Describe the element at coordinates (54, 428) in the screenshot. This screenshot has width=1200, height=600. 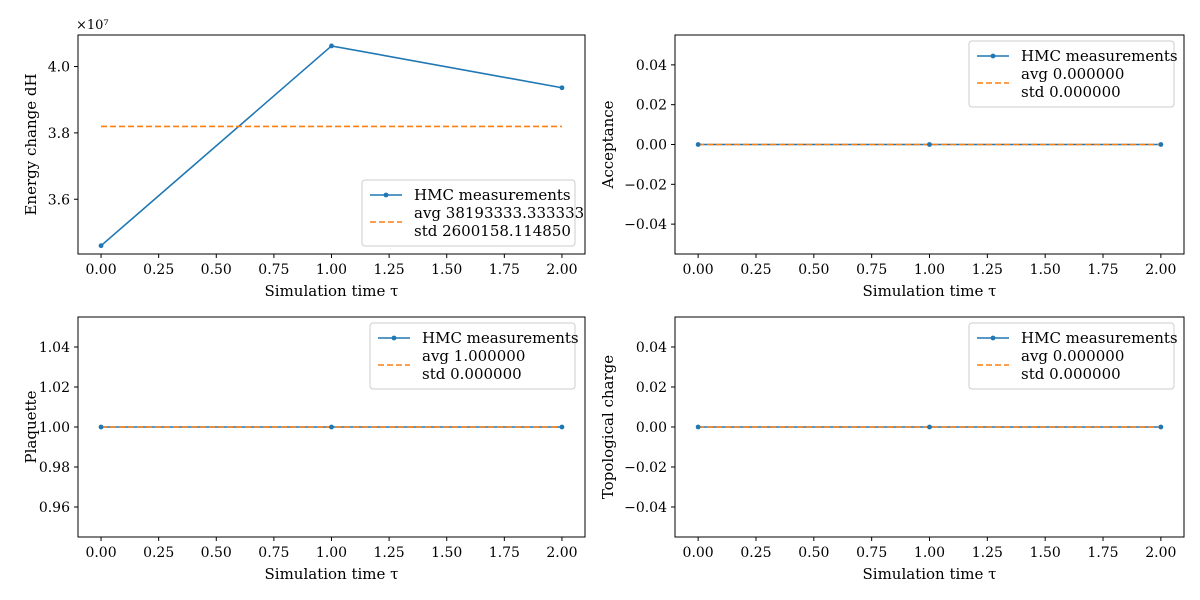
I see `y-tick-label: 1.00` at that location.